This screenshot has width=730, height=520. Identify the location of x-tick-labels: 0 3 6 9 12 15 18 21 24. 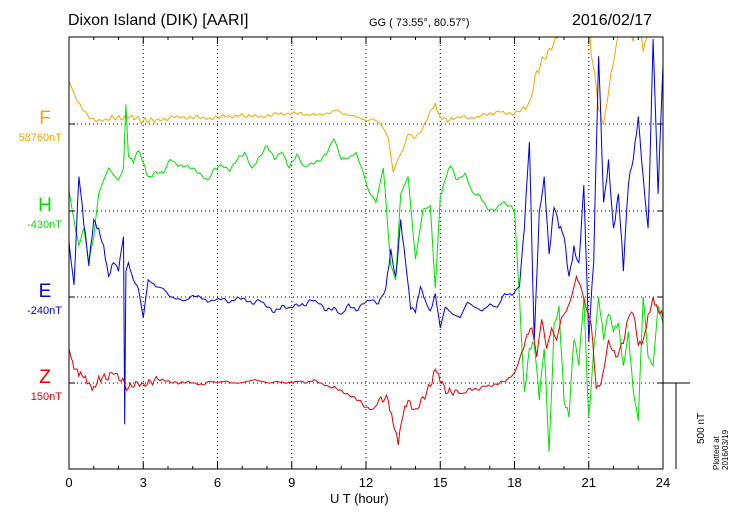
(367, 482).